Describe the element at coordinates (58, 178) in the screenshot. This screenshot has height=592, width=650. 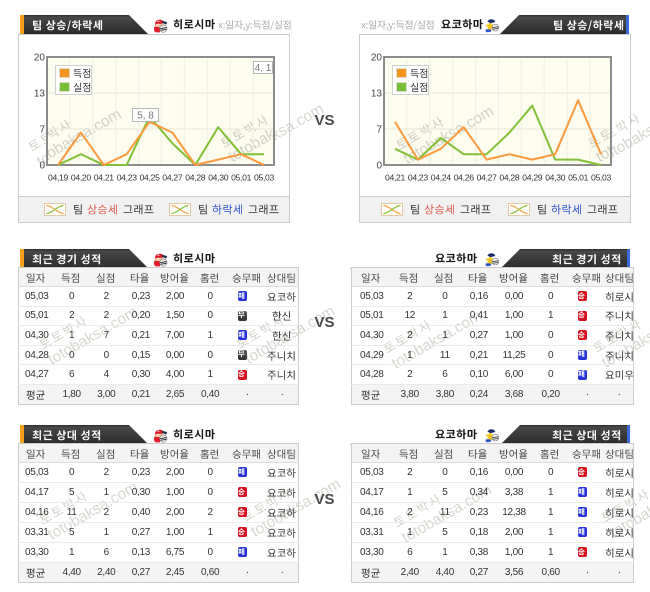
I see `svg-text: 04,19` at that location.